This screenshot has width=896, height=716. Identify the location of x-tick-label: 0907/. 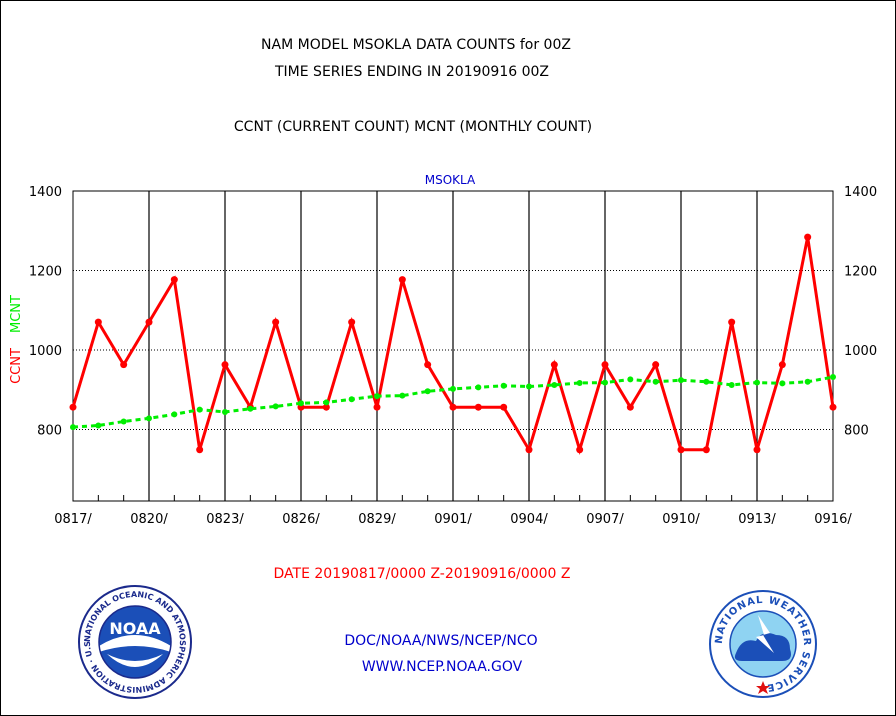
(605, 519).